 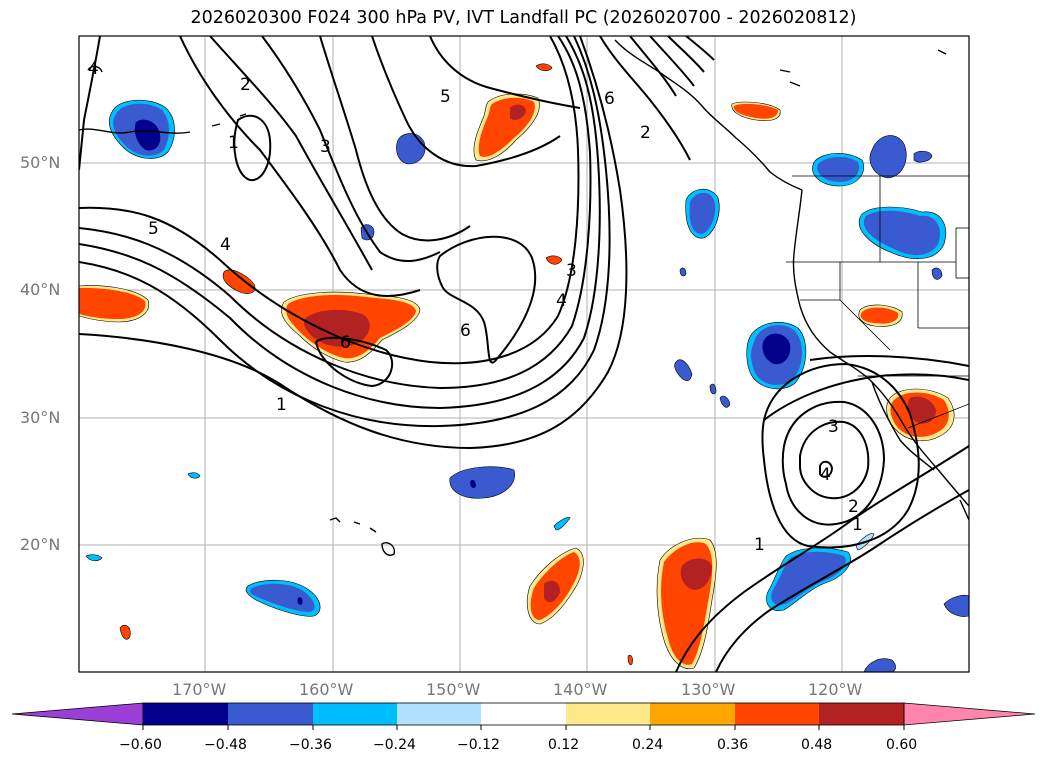 What do you see at coordinates (77, 714) in the screenshot?
I see `colorbar-under-arrow` at bounding box center [77, 714].